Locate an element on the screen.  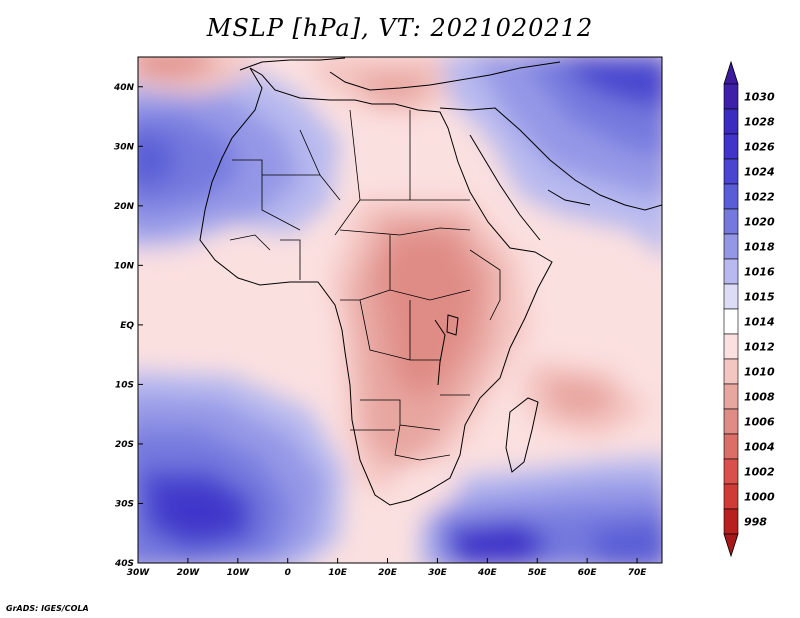
map-title: MSLP [hPa], VT: 2021020212 is located at coordinates (400, 28).